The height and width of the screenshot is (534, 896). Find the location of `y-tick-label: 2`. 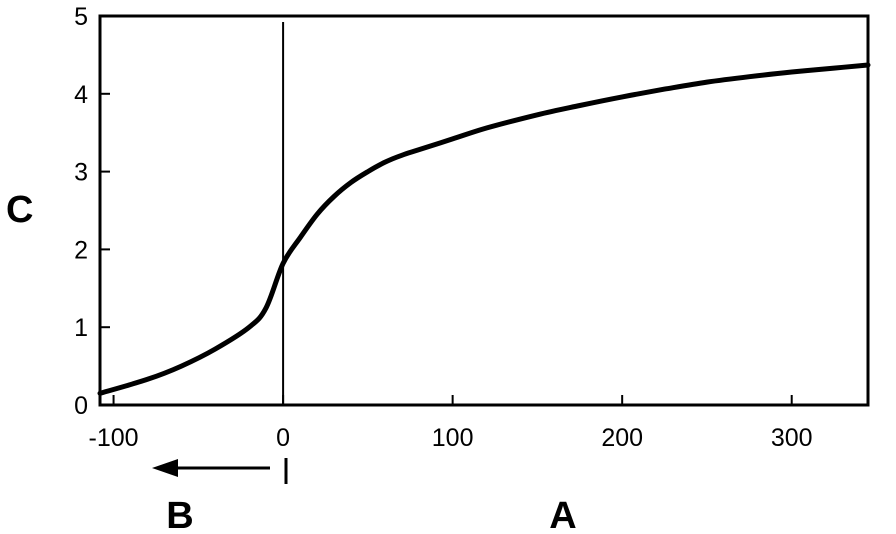

y-tick-label: 2 is located at coordinates (81, 250).